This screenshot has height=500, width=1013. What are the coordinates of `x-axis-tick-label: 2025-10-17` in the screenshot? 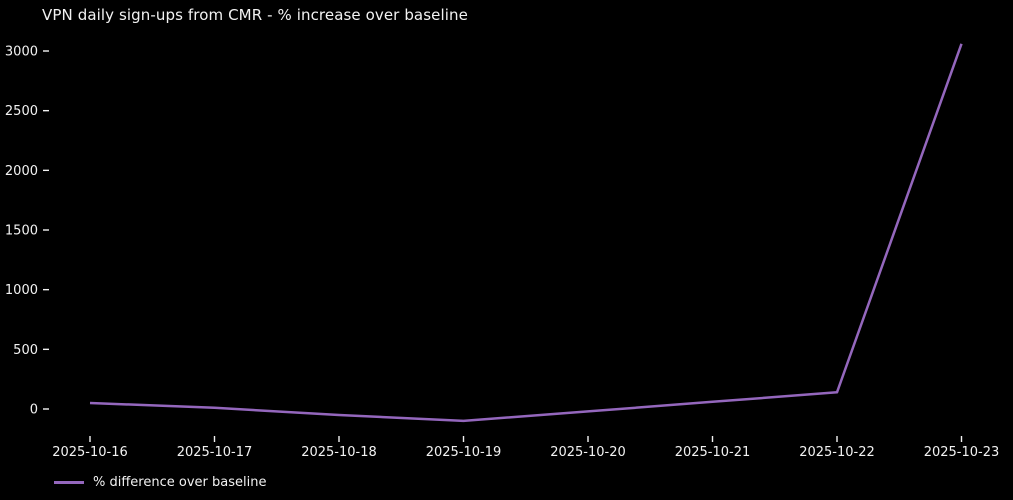 It's located at (215, 452).